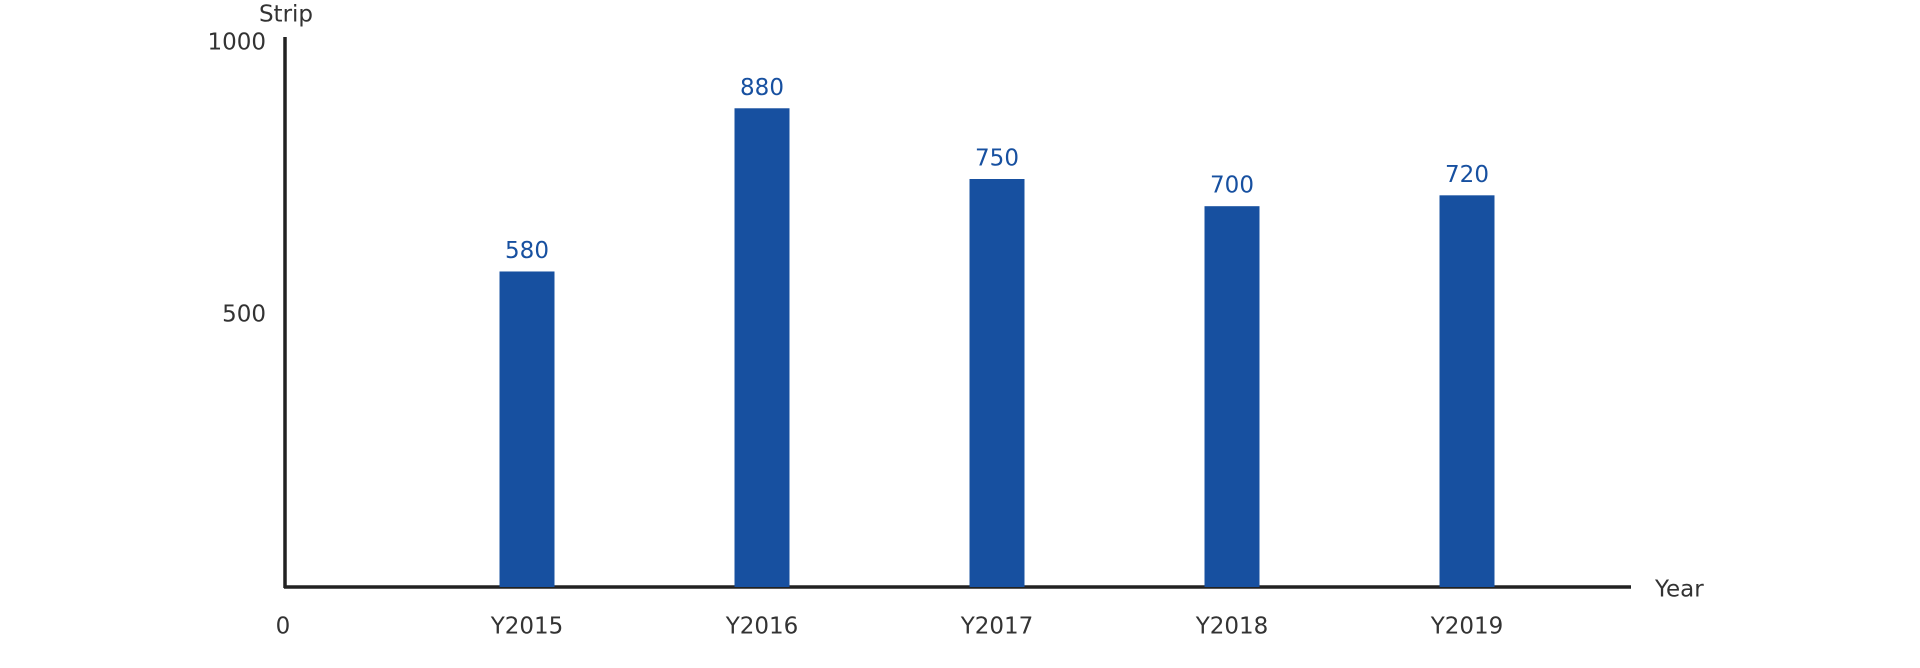 The height and width of the screenshot is (668, 1920). Describe the element at coordinates (286, 15) in the screenshot. I see `y-axis-title: Strip` at that location.